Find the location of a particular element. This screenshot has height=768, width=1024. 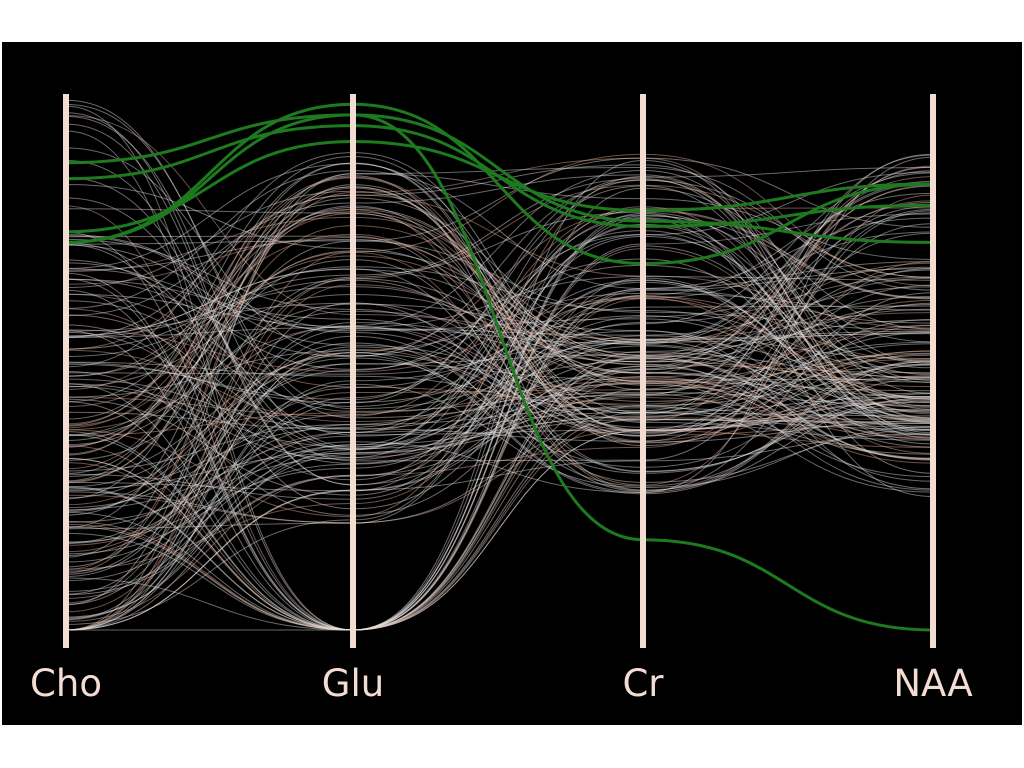

axis-label-naa: NAA is located at coordinates (932, 683).